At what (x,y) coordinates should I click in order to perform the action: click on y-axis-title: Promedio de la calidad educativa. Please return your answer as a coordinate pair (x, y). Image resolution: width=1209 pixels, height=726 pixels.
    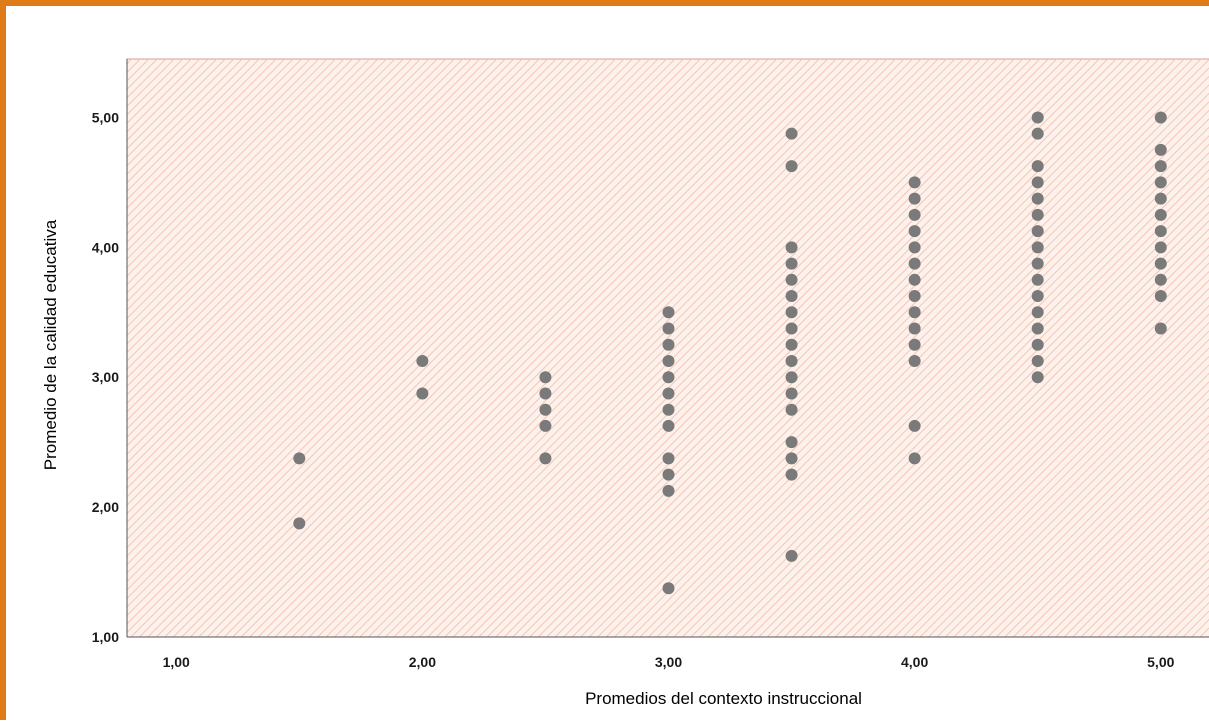
    Looking at the image, I should click on (50, 344).